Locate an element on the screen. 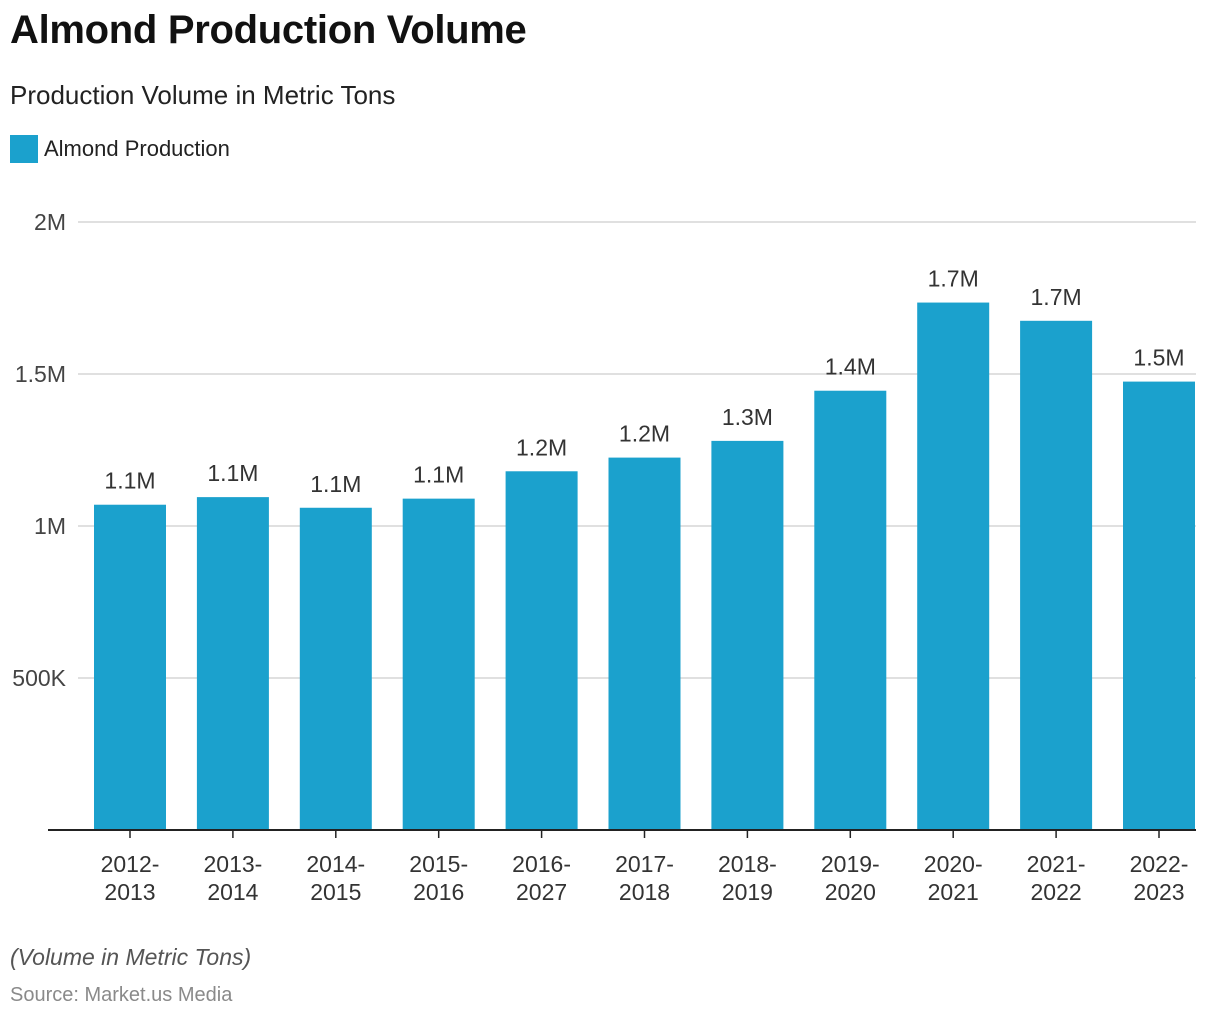 This screenshot has height=1020, width=1220. x-tick-label: 2015-2016 is located at coordinates (438, 878).